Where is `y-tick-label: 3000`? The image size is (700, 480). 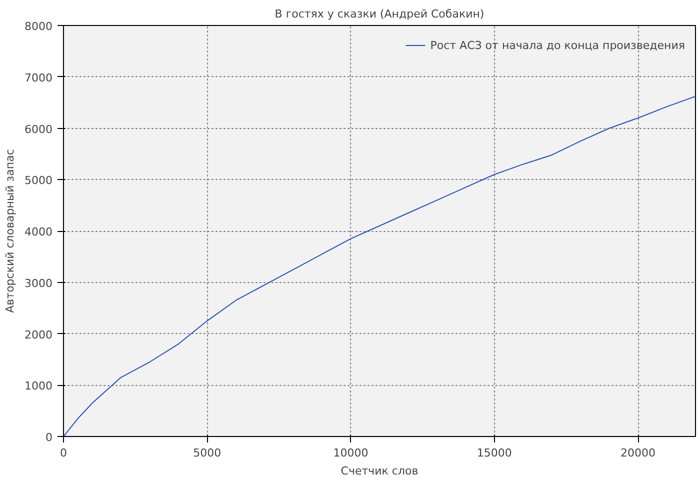 y-tick-label: 3000 is located at coordinates (38, 283).